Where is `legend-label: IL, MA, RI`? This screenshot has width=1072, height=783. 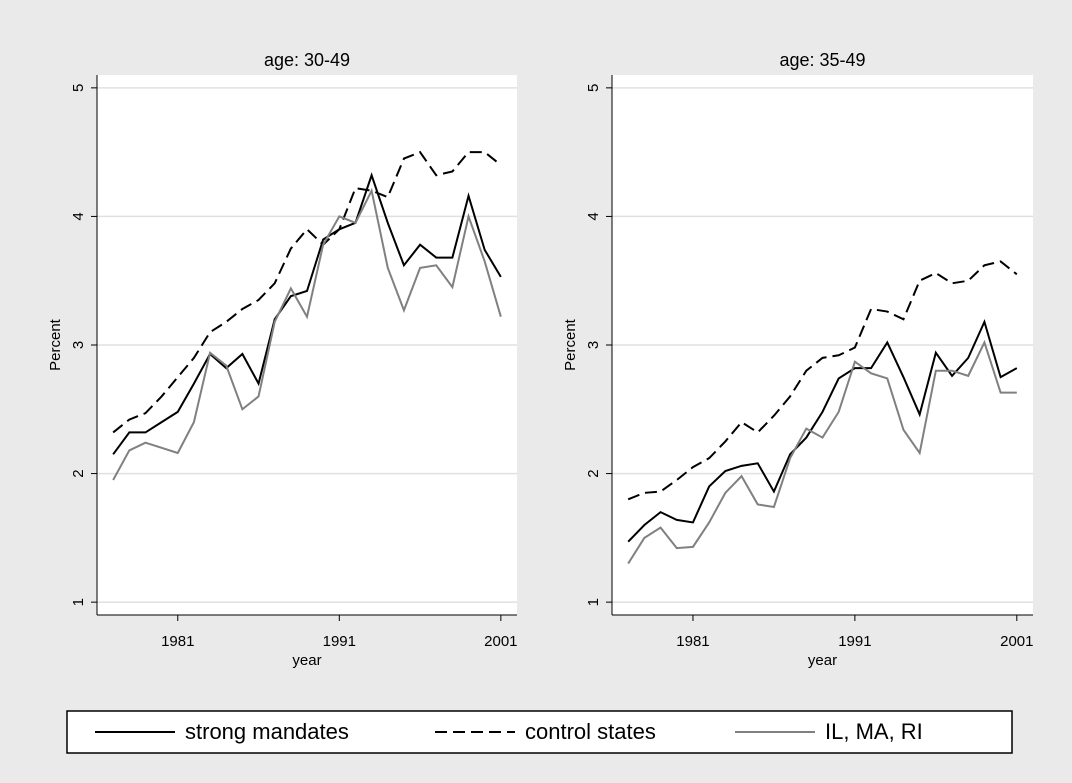
legend-label: IL, MA, RI is located at coordinates (874, 731).